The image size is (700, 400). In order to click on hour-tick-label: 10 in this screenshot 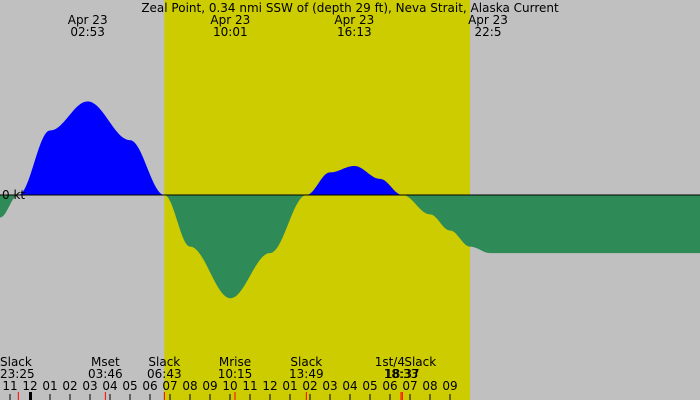, I will do `click(229, 386)`.